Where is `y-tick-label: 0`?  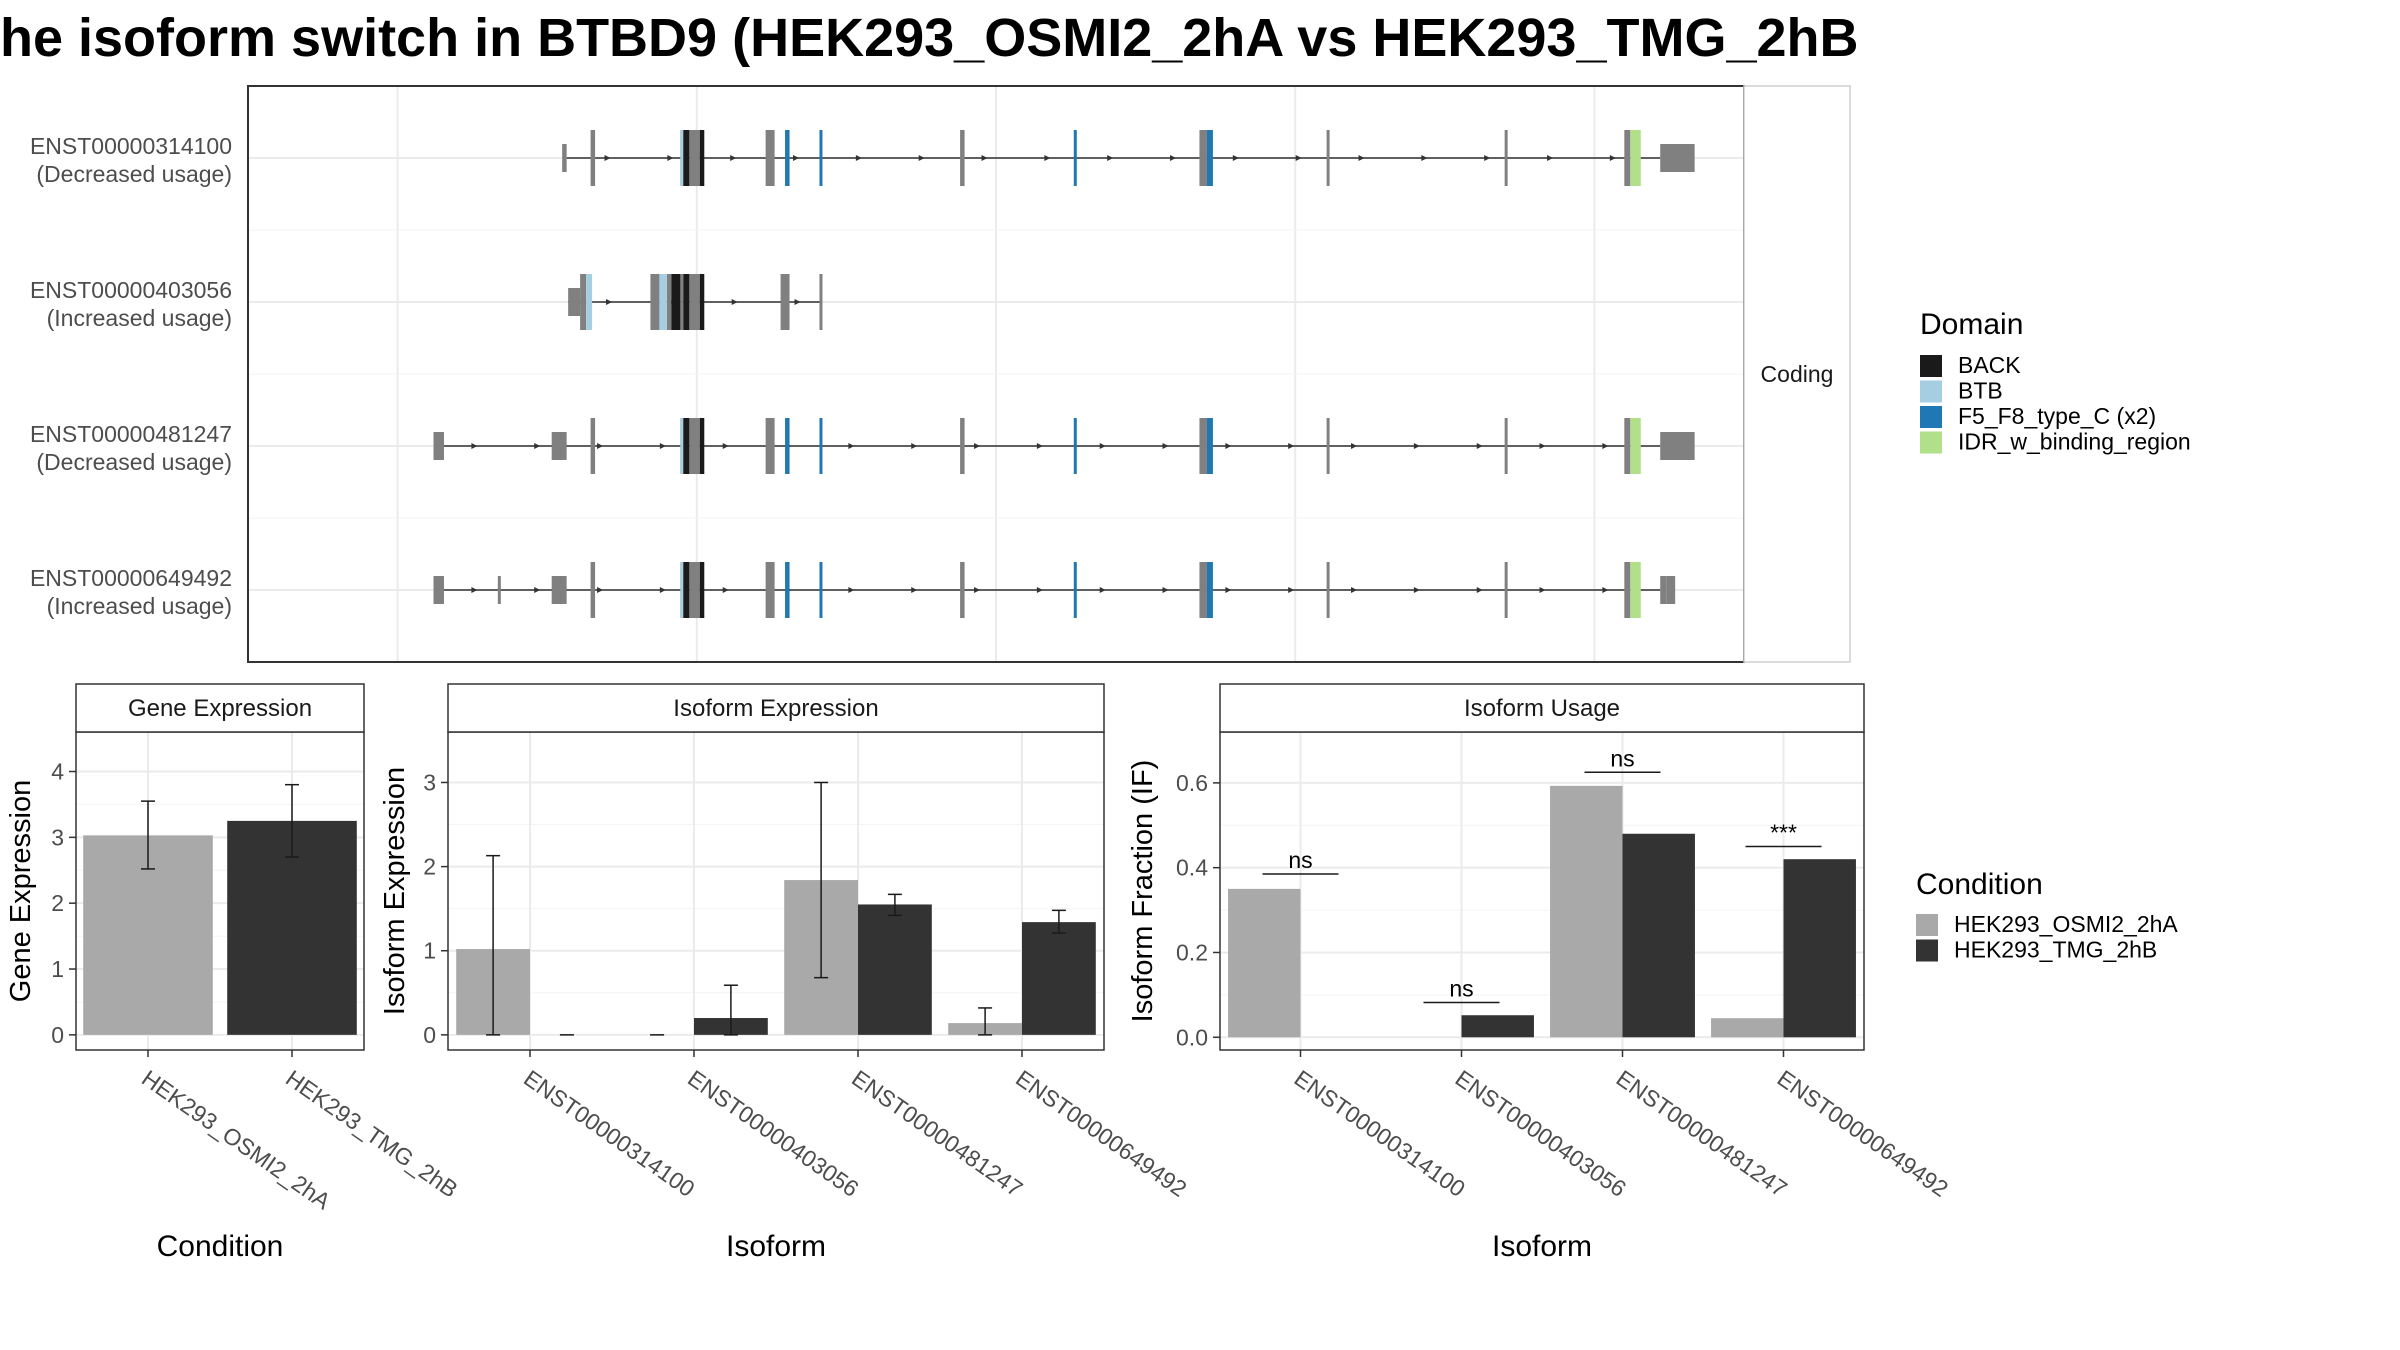 y-tick-label: 0 is located at coordinates (57, 1035).